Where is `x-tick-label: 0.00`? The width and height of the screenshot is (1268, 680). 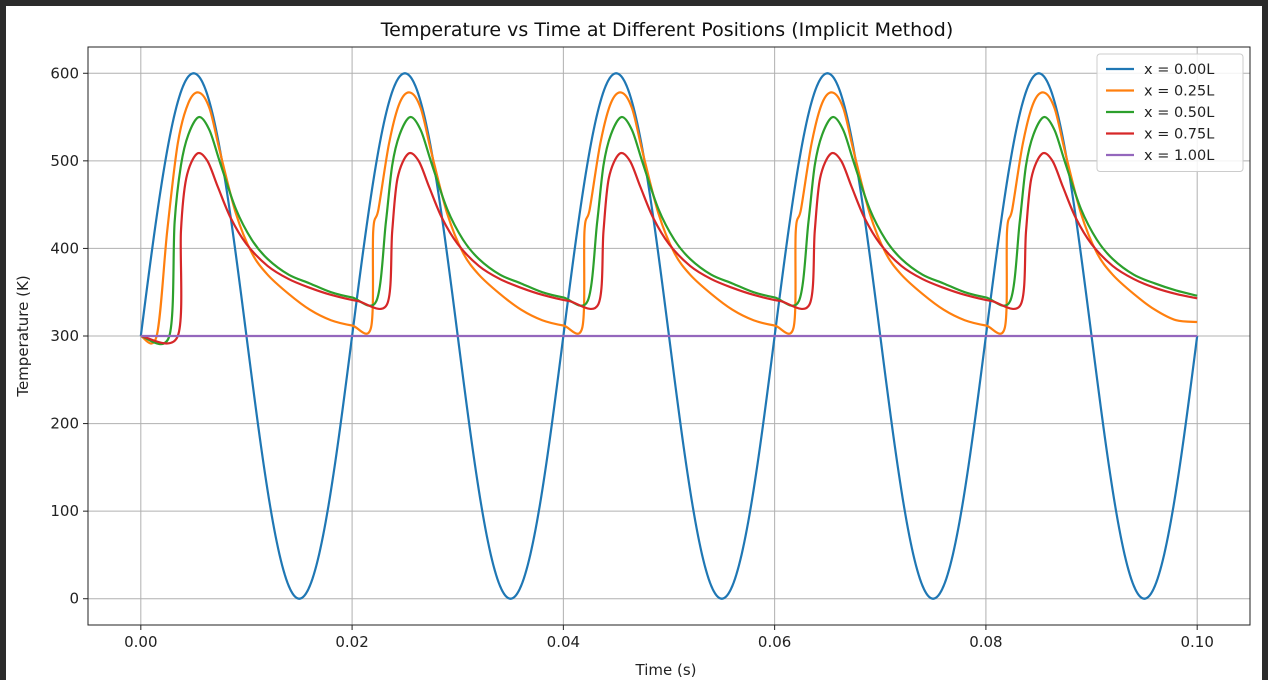
x-tick-label: 0.00 is located at coordinates (140, 642).